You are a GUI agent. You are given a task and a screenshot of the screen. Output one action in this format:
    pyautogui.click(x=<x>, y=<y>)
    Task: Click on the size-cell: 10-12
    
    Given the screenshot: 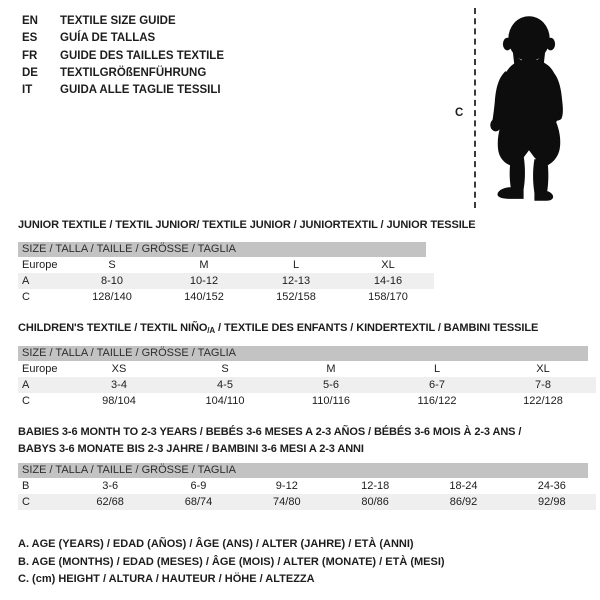 What is the action you would take?
    pyautogui.click(x=204, y=281)
    